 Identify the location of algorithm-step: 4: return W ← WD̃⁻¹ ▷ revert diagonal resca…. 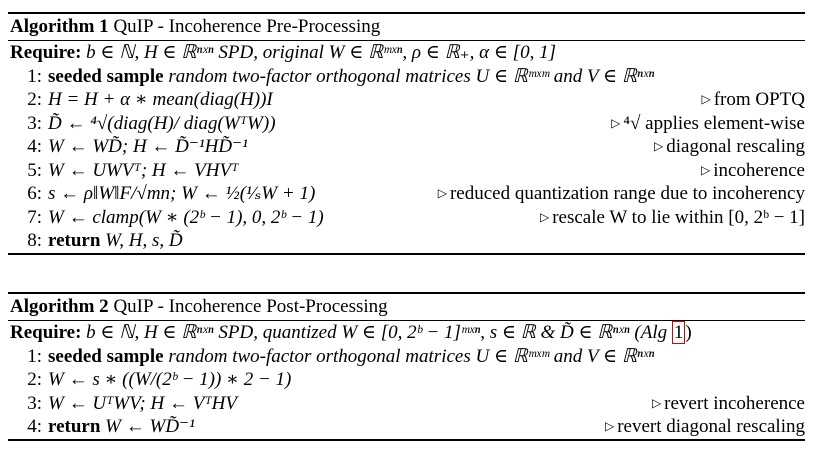
(406, 427).